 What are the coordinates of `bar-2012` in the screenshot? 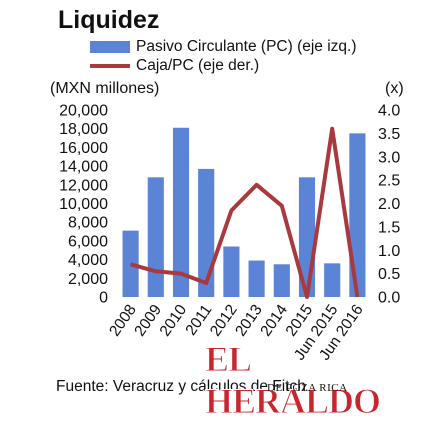 It's located at (231, 271).